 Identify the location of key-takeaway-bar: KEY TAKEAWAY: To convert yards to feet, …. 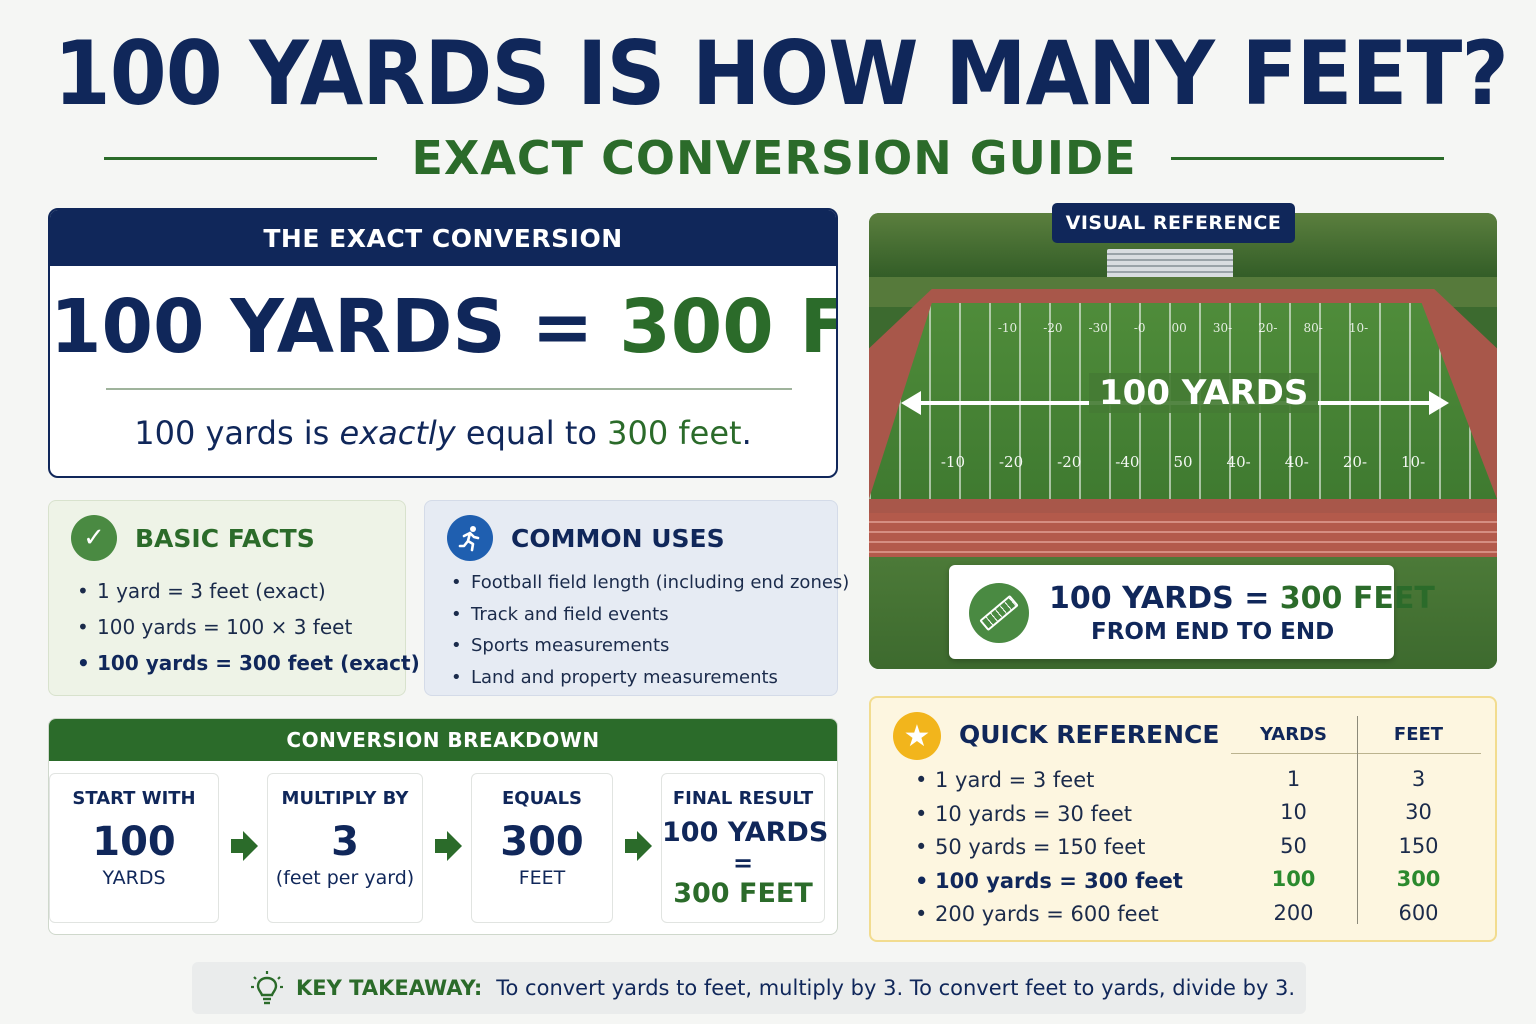
(749, 988).